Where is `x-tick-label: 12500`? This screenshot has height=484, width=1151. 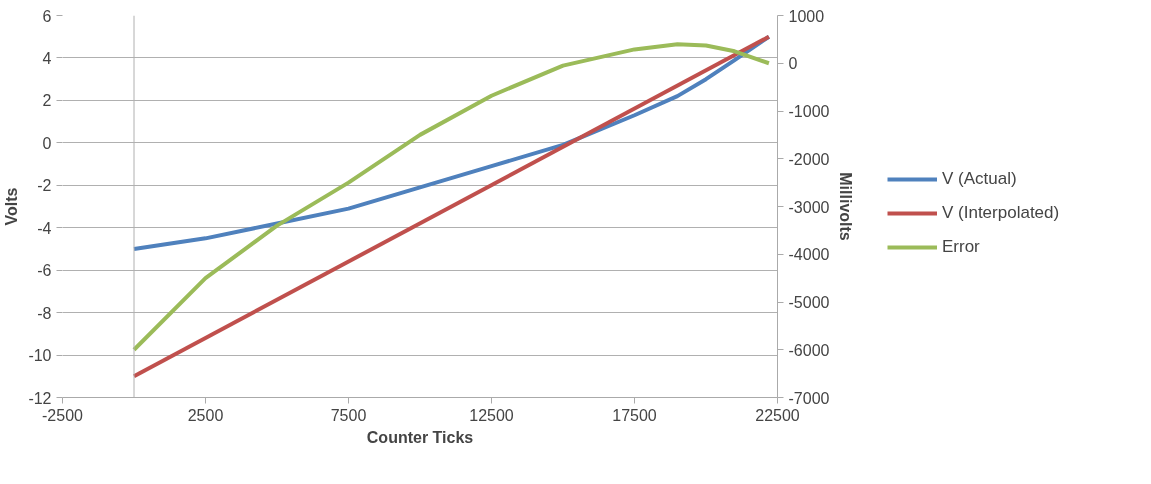
x-tick-label: 12500 is located at coordinates (491, 415).